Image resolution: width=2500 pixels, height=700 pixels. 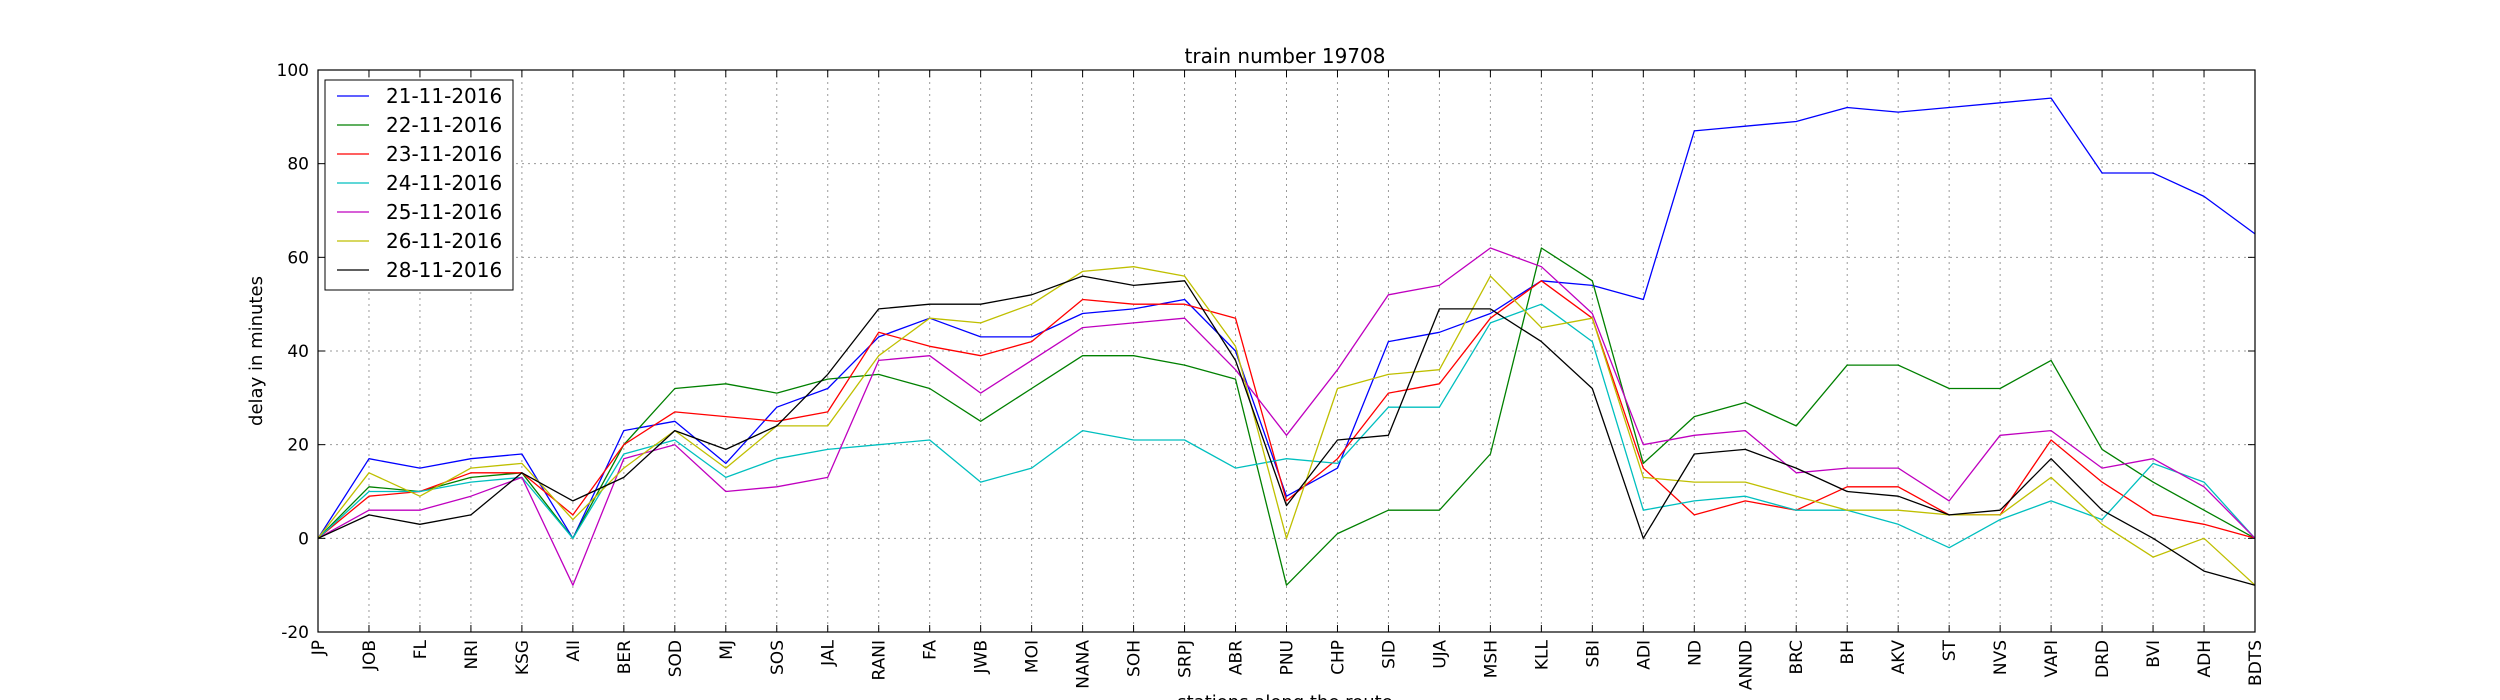 I want to click on x-tick-label: VAPI, so click(x=2052, y=658).